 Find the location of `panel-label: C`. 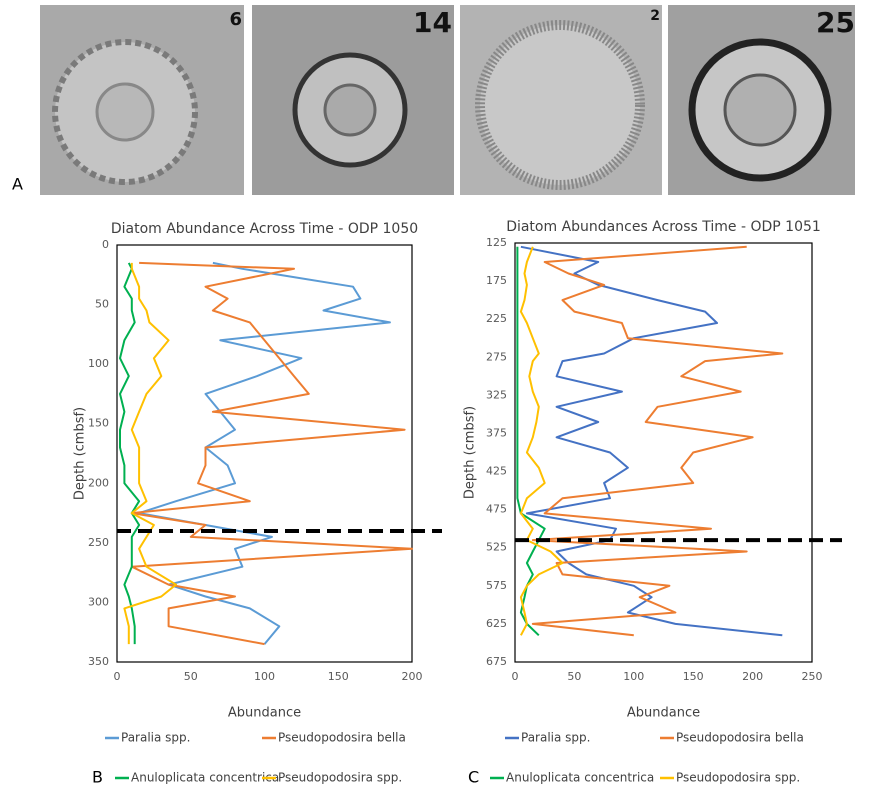

panel-label: C is located at coordinates (473, 777).